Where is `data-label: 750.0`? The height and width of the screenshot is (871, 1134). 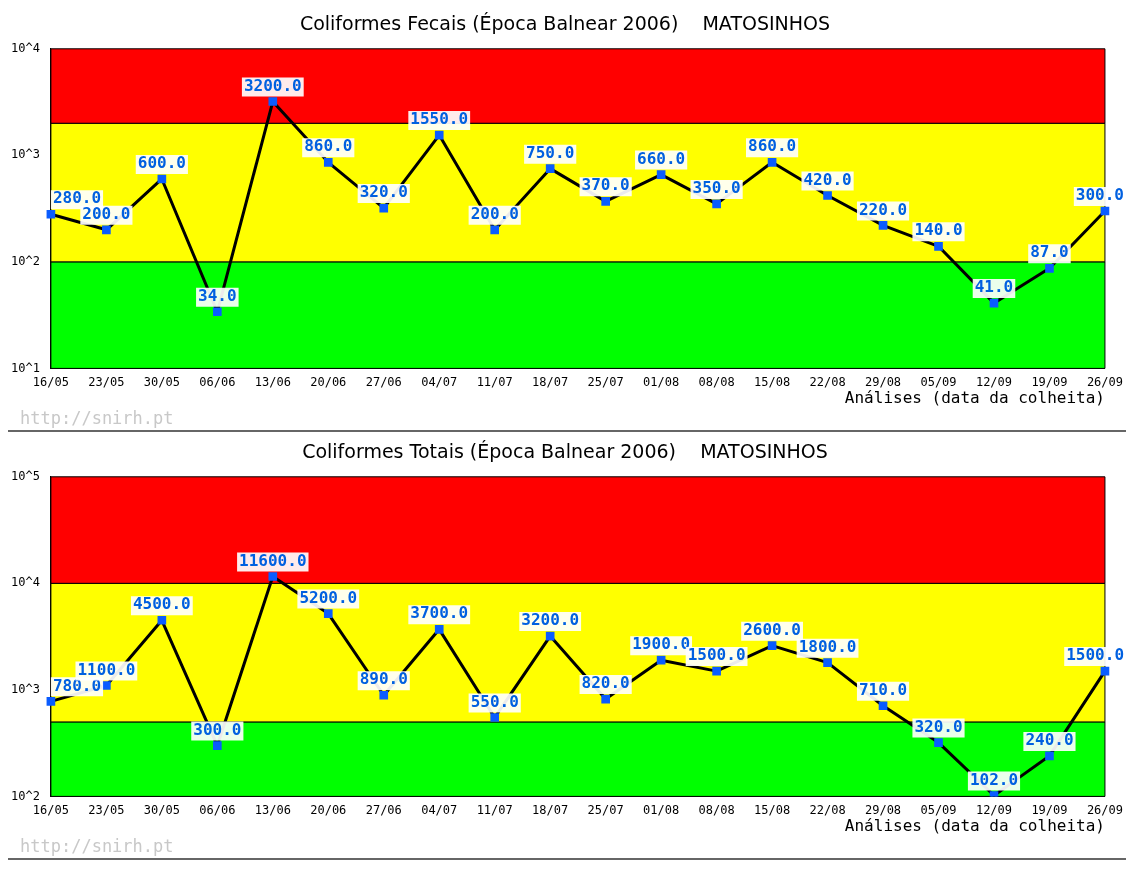
data-label: 750.0 is located at coordinates (550, 152).